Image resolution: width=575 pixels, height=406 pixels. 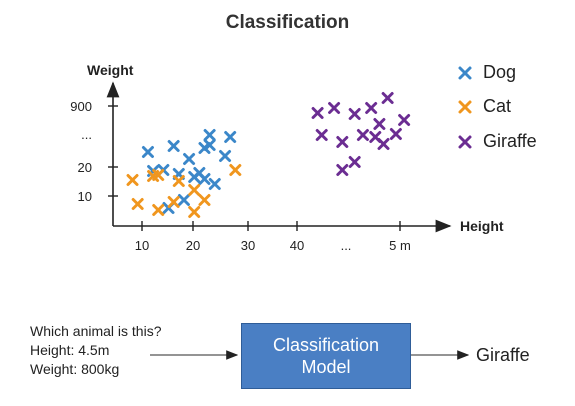 What do you see at coordinates (85, 167) in the screenshot?
I see `y-tick-label: 20` at bounding box center [85, 167].